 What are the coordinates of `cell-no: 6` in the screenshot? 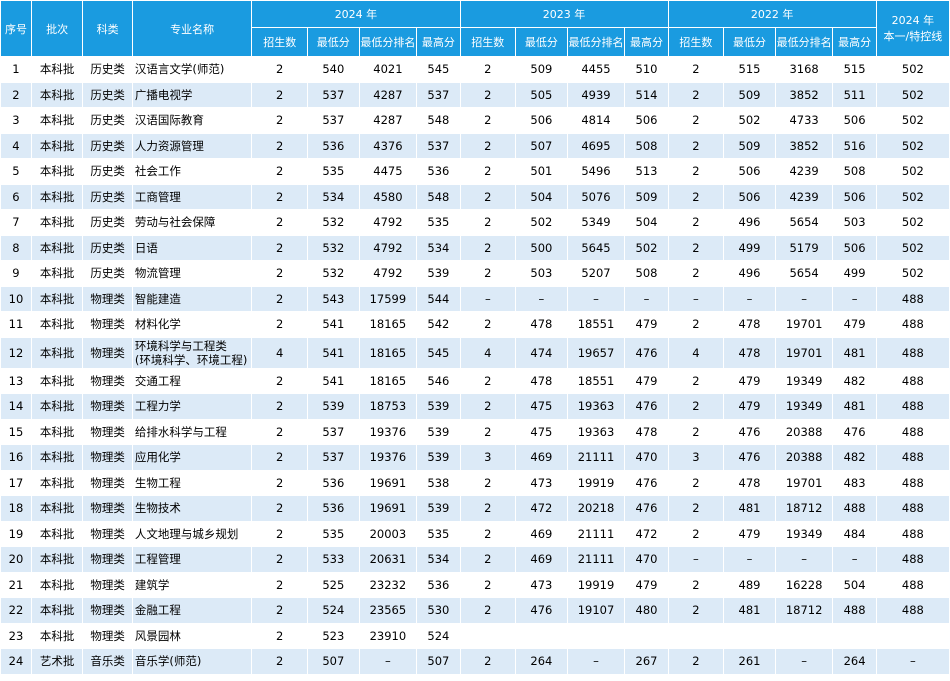 It's located at (16, 196).